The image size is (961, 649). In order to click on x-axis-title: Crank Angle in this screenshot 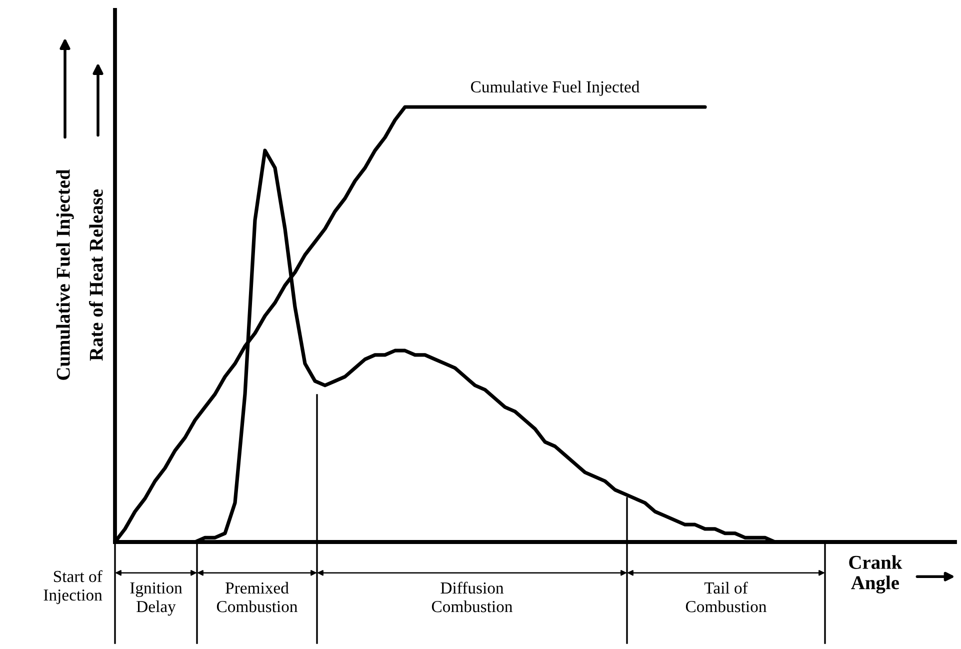, I will do `click(875, 574)`.